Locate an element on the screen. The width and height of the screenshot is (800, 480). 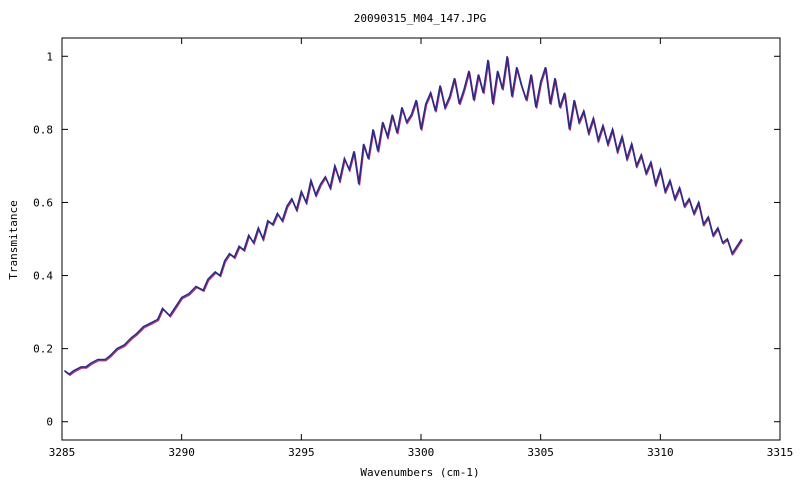
x-tick-label: 3305 is located at coordinates (540, 452).